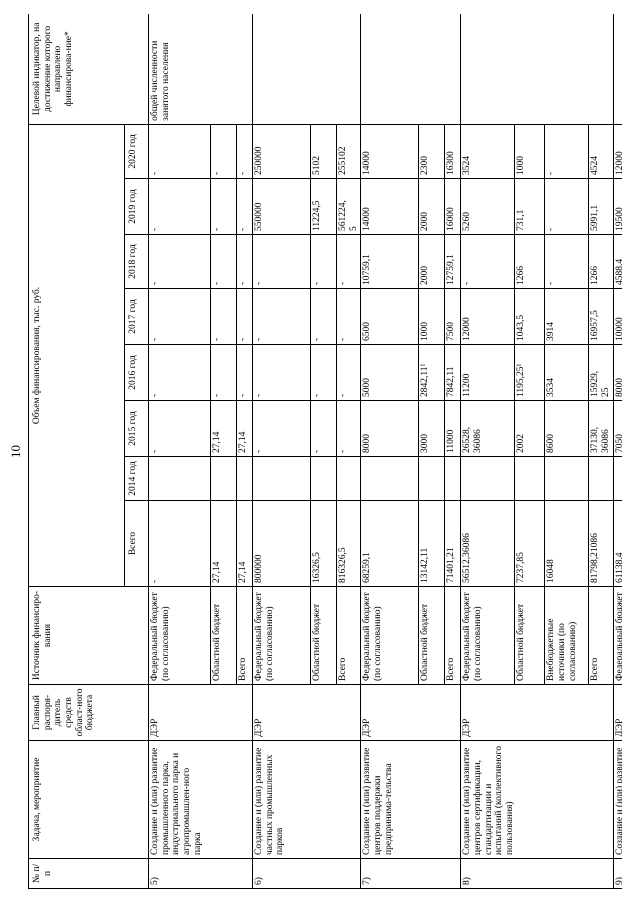 This screenshot has height=905, width=640. I want to click on value-cell: 5102, so click(323, 151).